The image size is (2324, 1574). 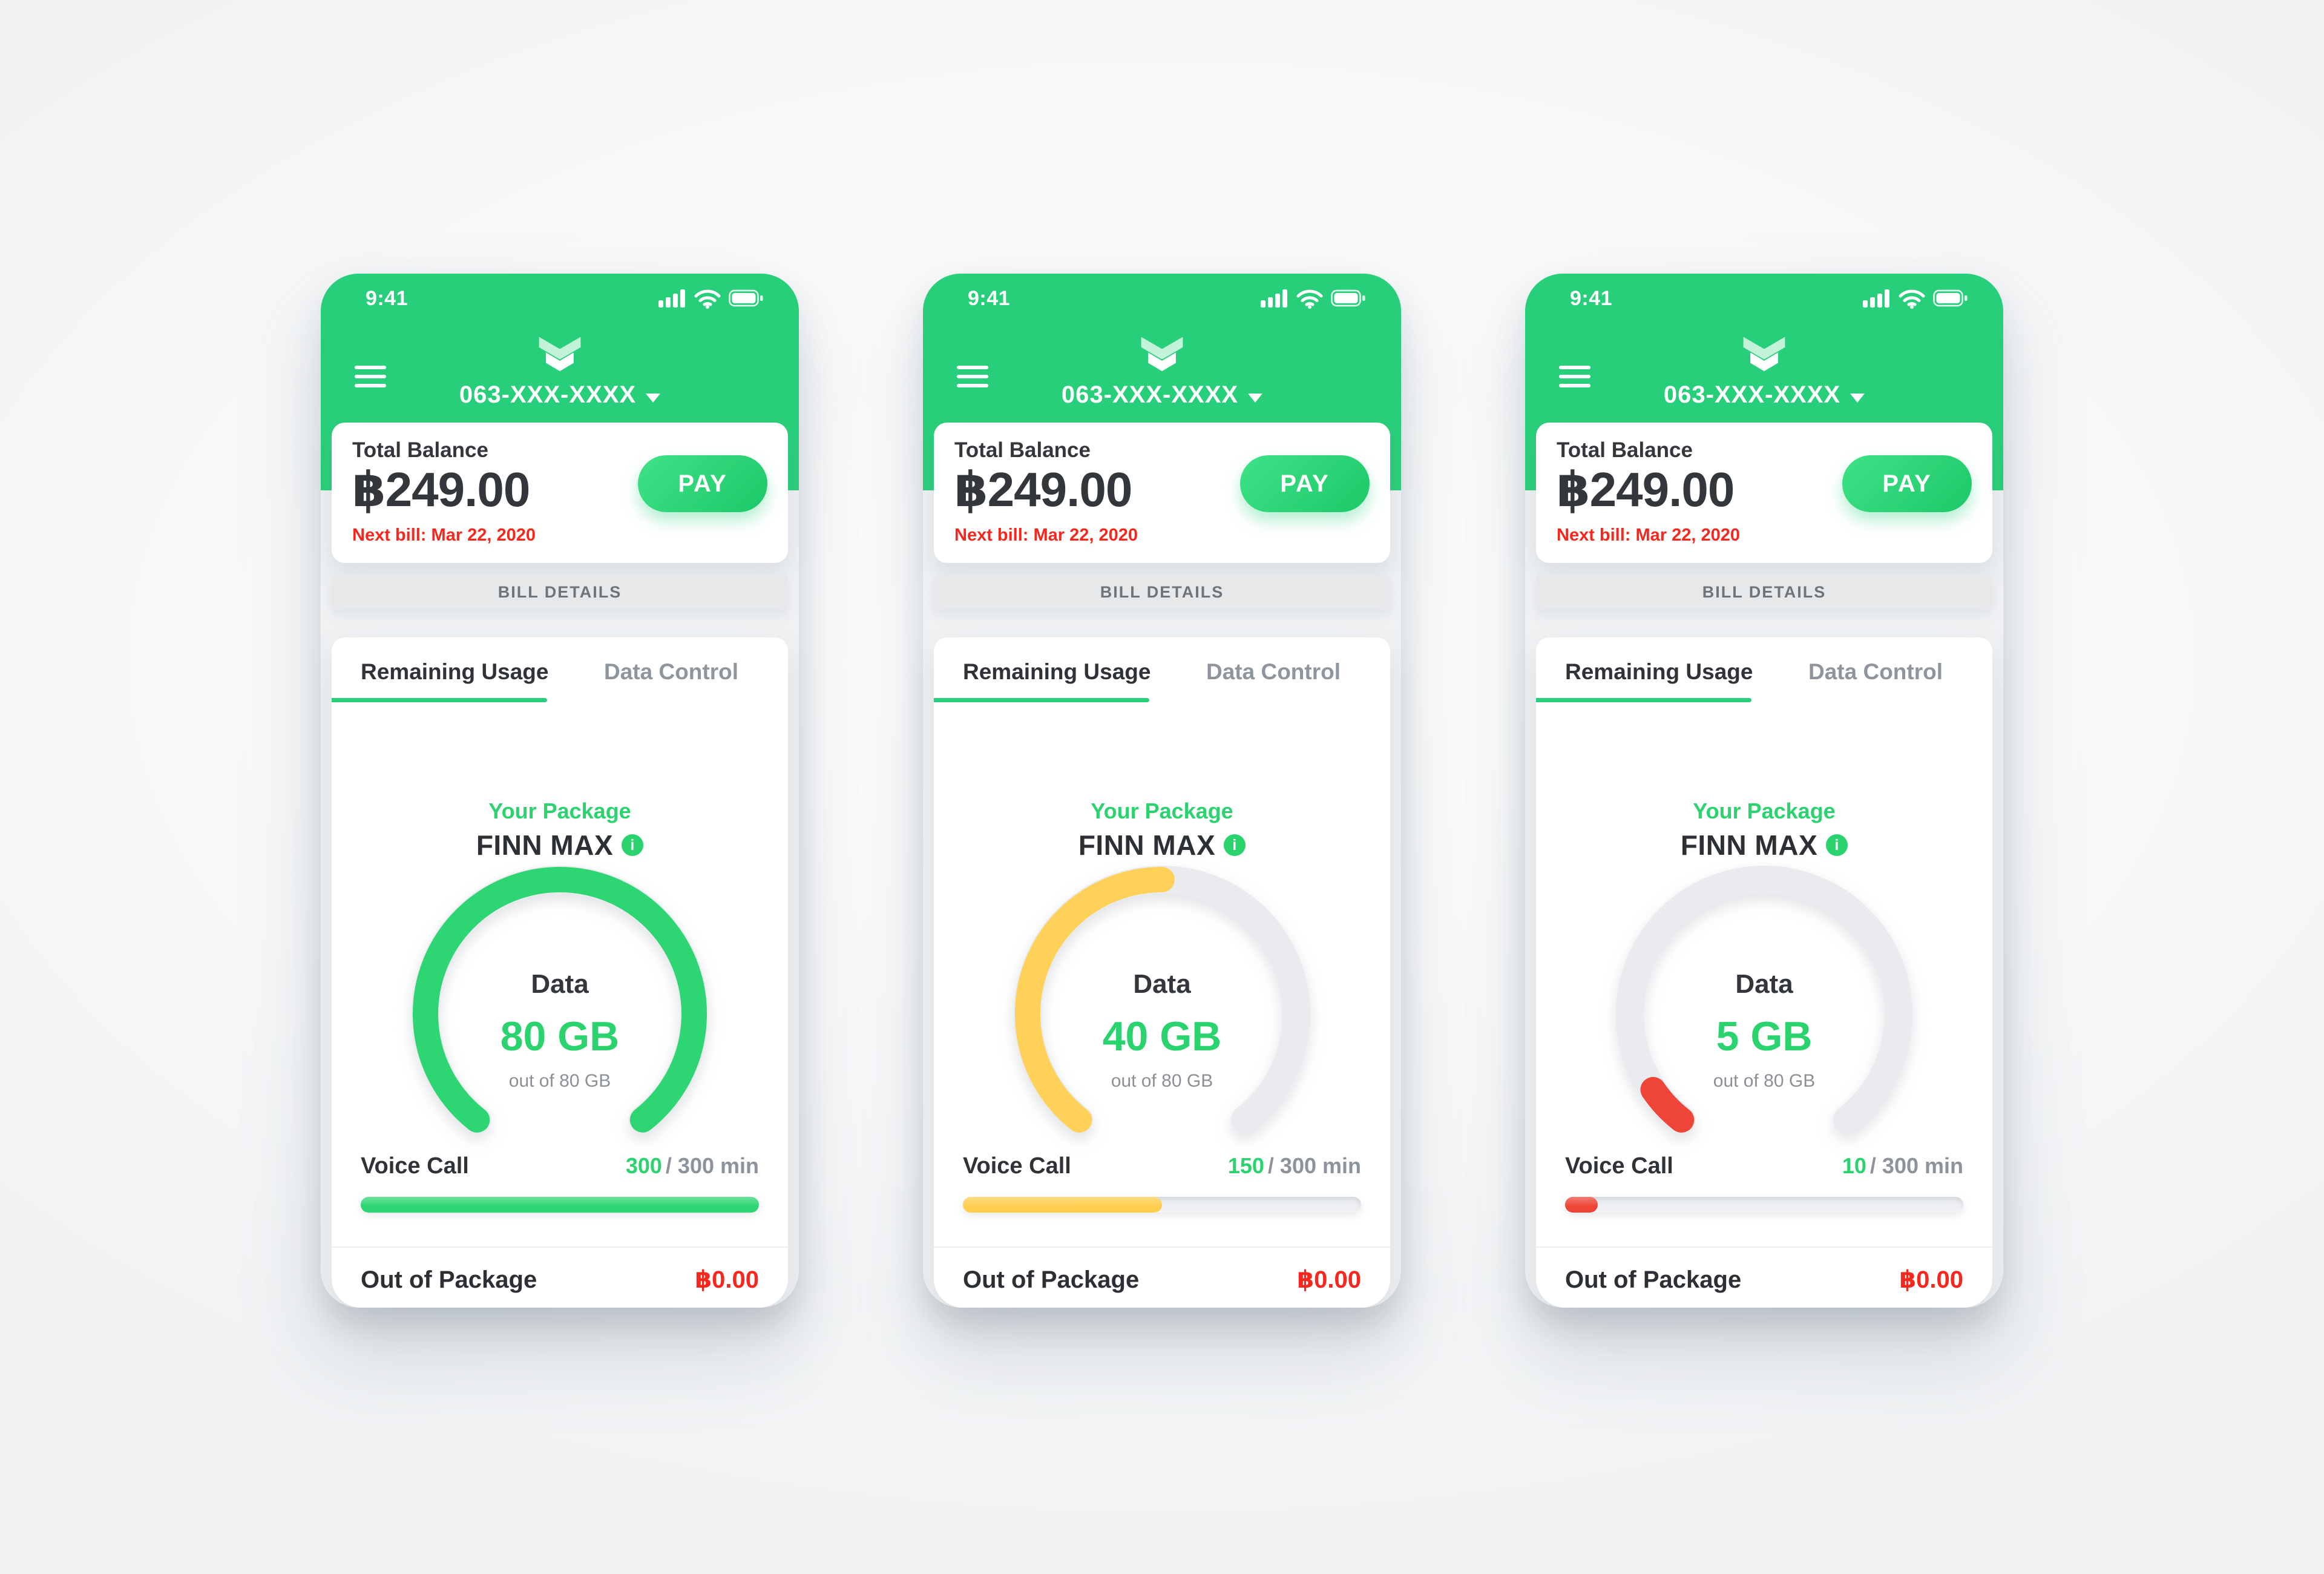 What do you see at coordinates (1764, 357) in the screenshot?
I see `brand-m-logo-icon` at bounding box center [1764, 357].